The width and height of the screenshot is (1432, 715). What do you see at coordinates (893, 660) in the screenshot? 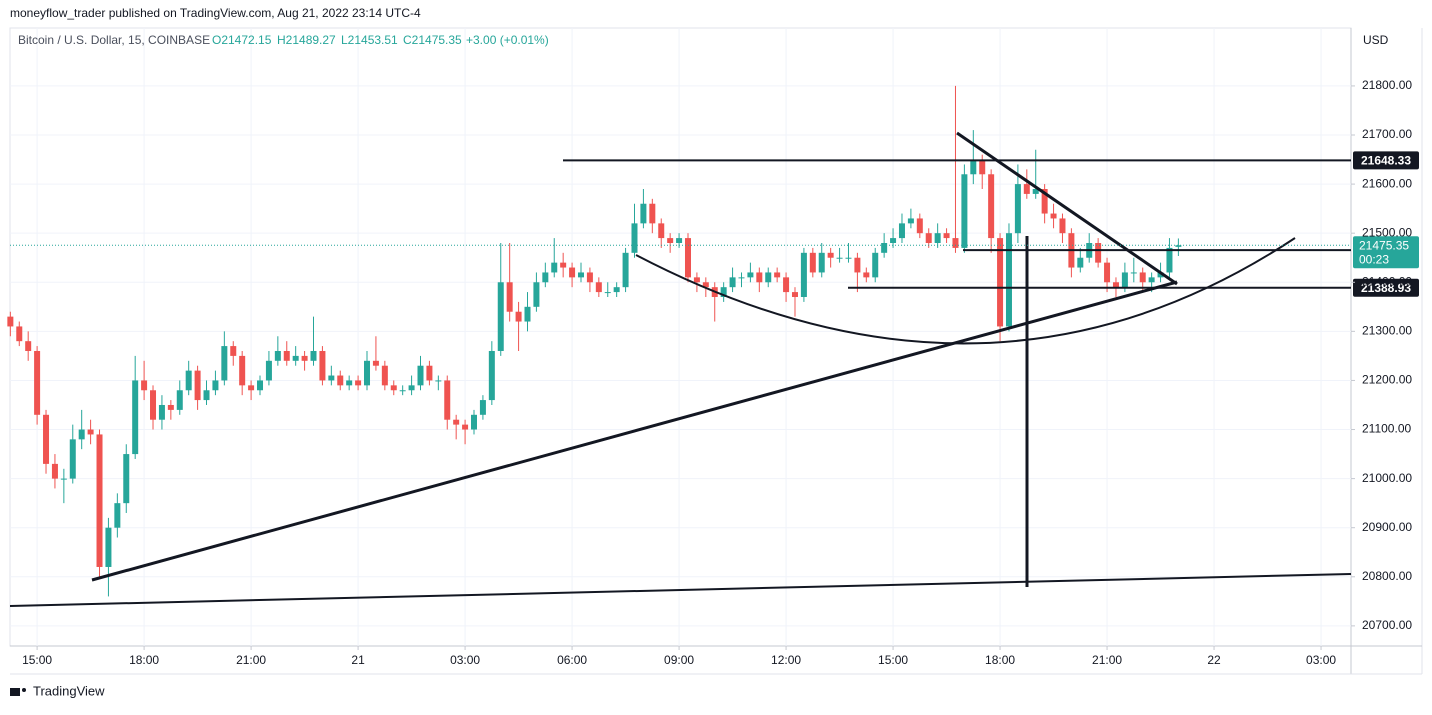
I see `x-tick-label: 15:00` at bounding box center [893, 660].